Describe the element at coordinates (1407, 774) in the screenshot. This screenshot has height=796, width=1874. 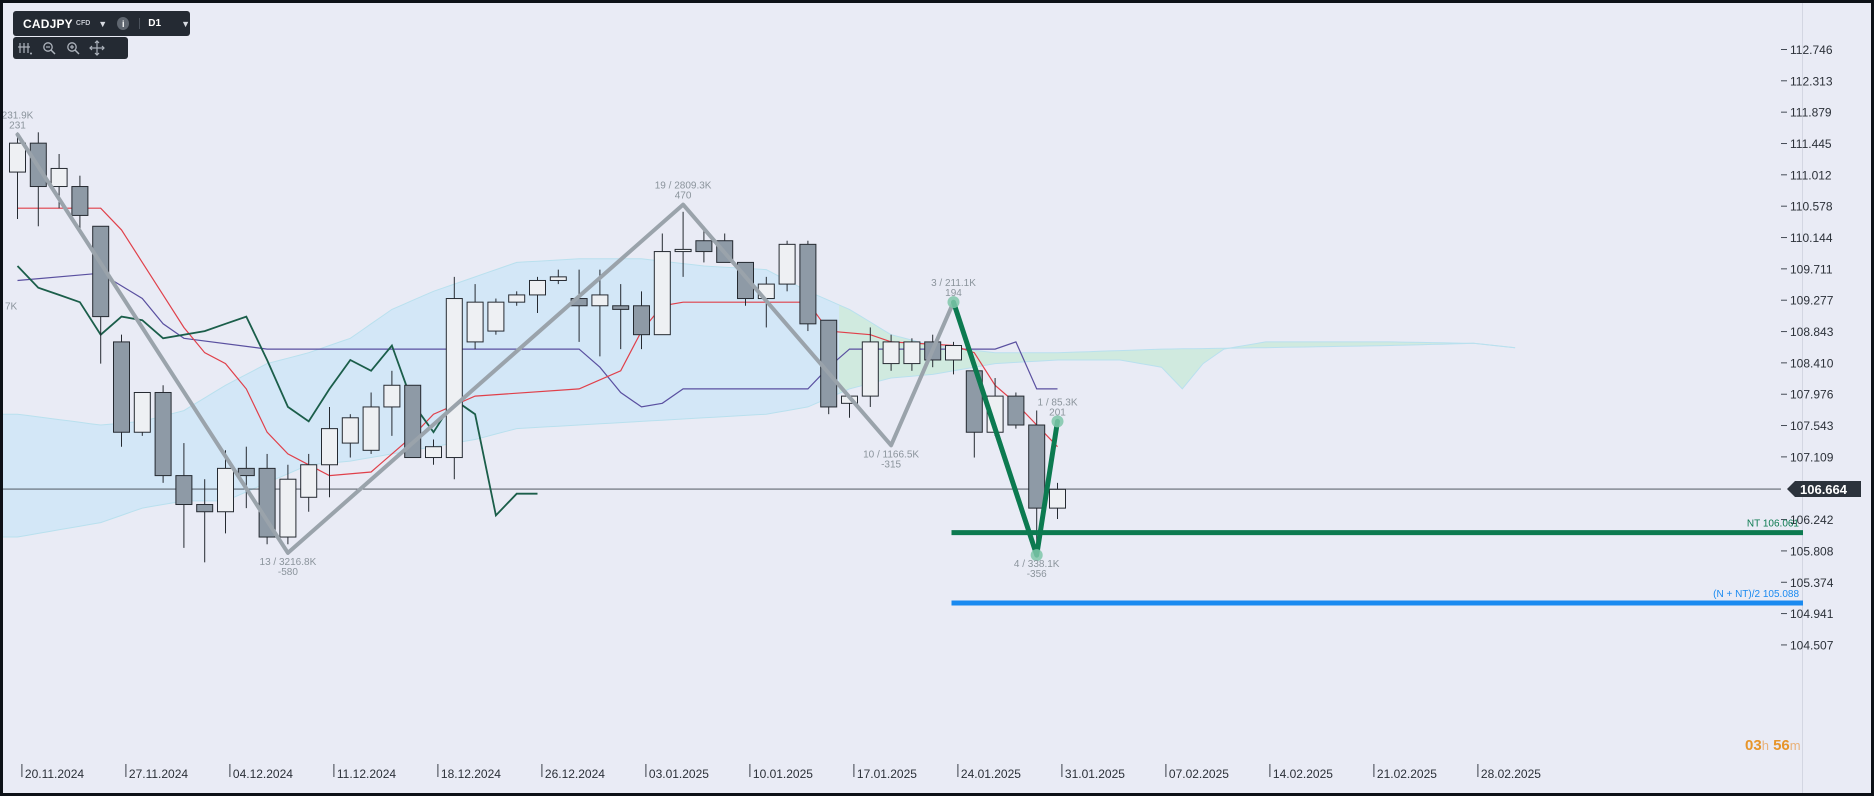
I see `time-tick-label: 21.02.2025` at that location.